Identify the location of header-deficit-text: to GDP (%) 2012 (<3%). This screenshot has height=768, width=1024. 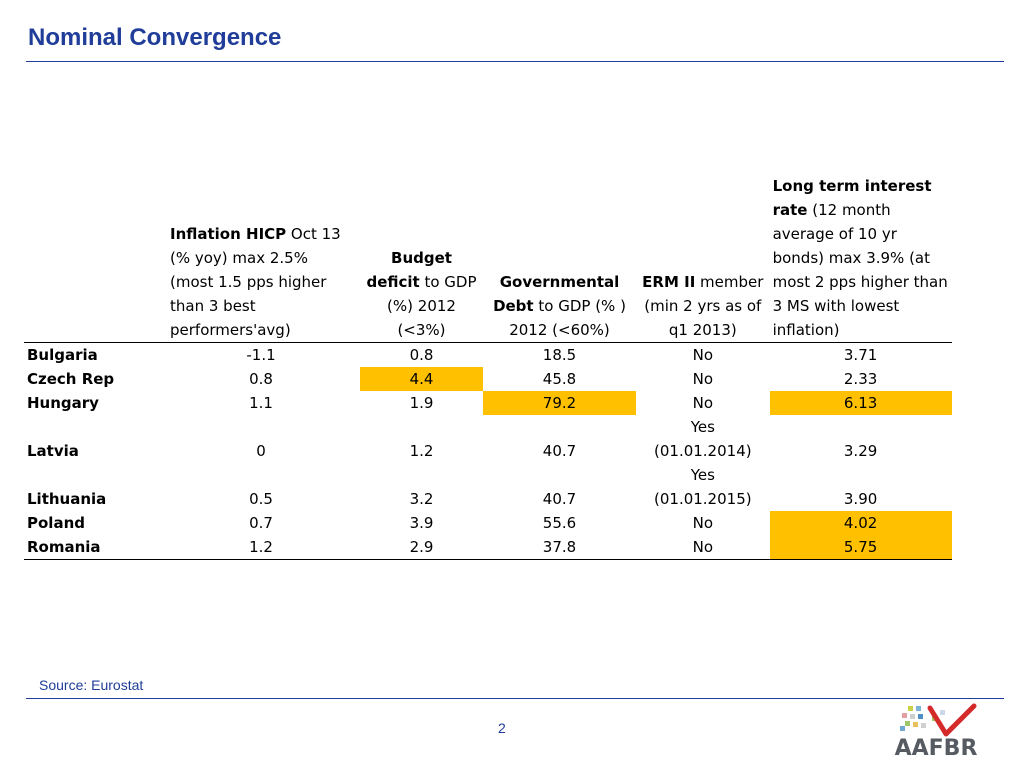
(432, 306).